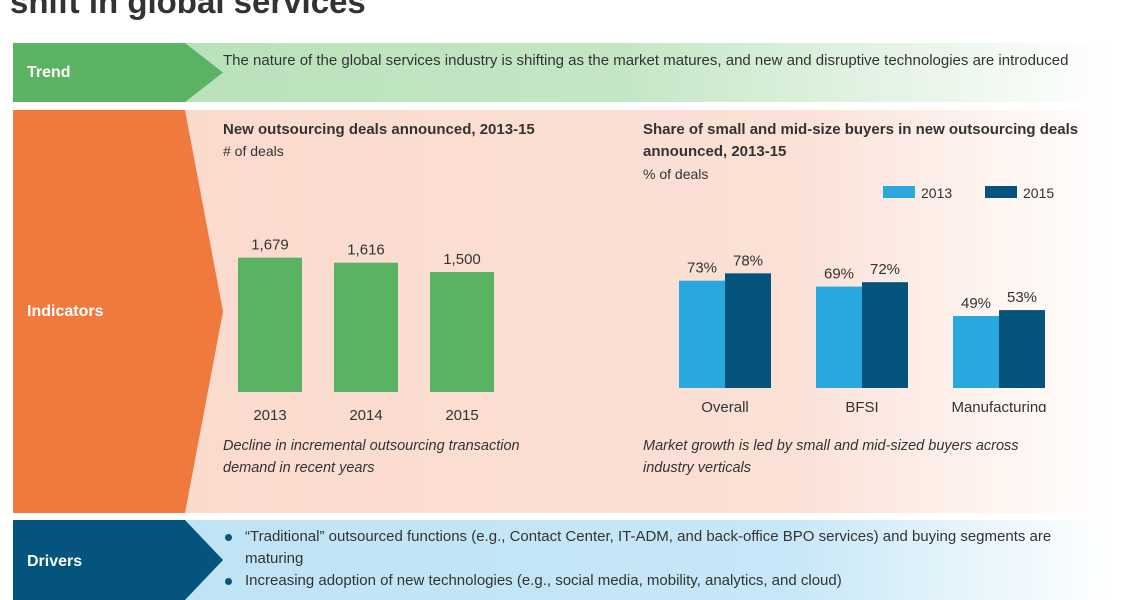  What do you see at coordinates (861, 405) in the screenshot?
I see `buyers-category-label: BFSI` at bounding box center [861, 405].